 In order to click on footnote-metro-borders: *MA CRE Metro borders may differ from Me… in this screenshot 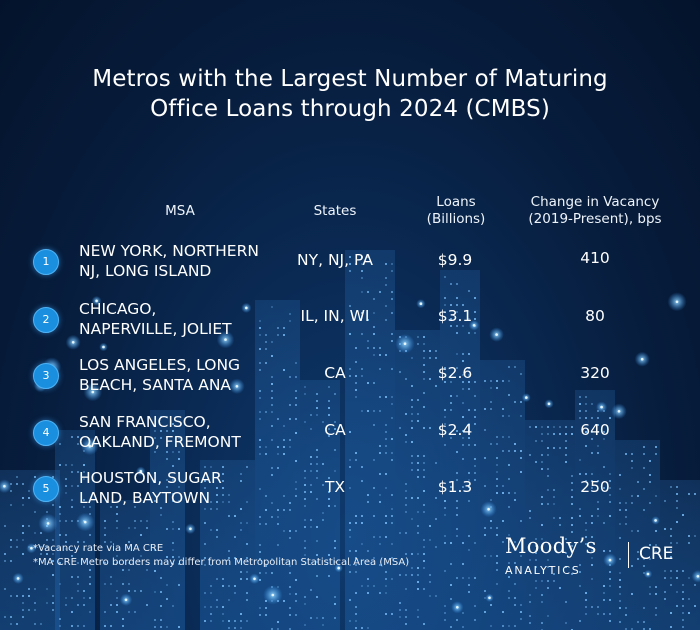, I will do `click(221, 562)`.